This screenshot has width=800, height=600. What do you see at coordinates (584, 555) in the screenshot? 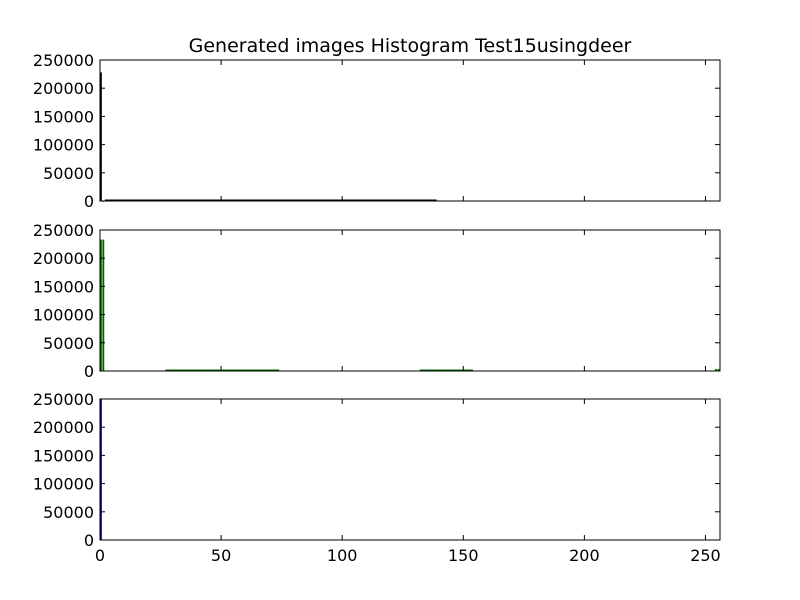
I see `x-tick-label: 200` at bounding box center [584, 555].